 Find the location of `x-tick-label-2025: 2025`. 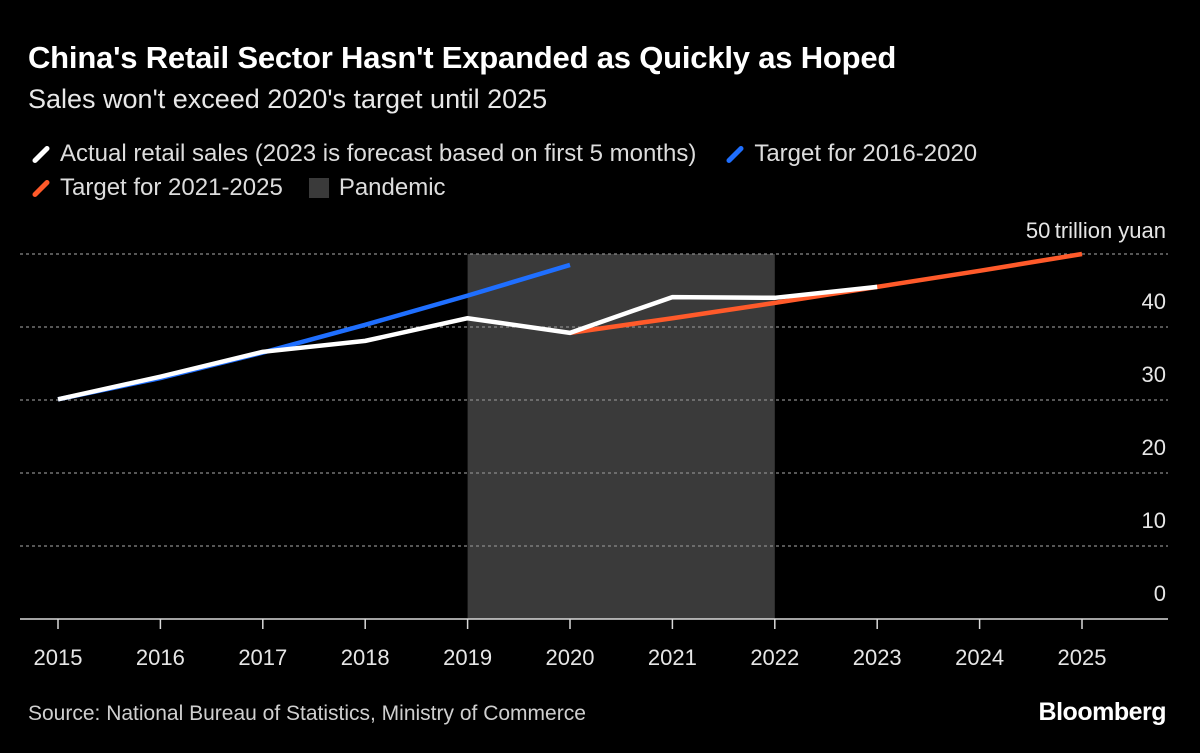

x-tick-label-2025: 2025 is located at coordinates (1082, 657).